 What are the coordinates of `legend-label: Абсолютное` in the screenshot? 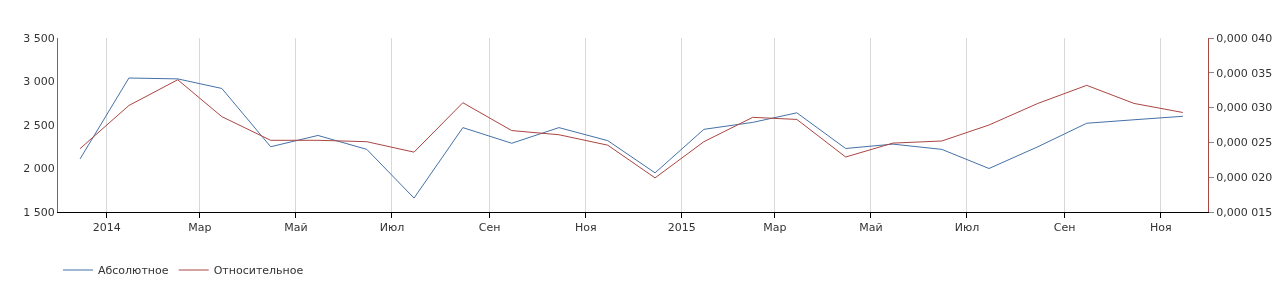 It's located at (133, 271).